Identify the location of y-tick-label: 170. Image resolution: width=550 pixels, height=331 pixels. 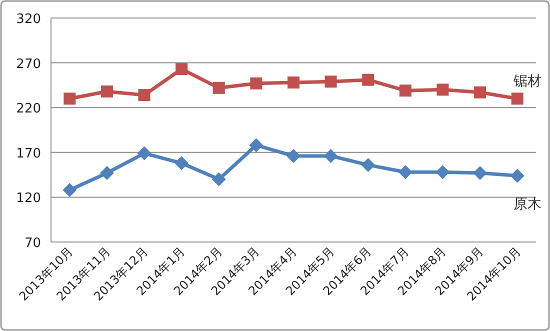
(28, 154).